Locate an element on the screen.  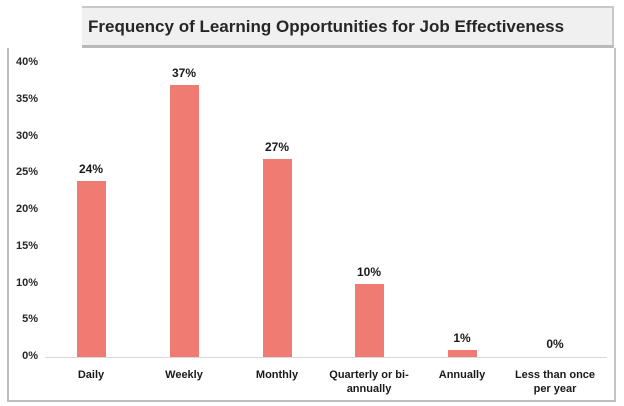
x-category-label: Weekly is located at coordinates (184, 375).